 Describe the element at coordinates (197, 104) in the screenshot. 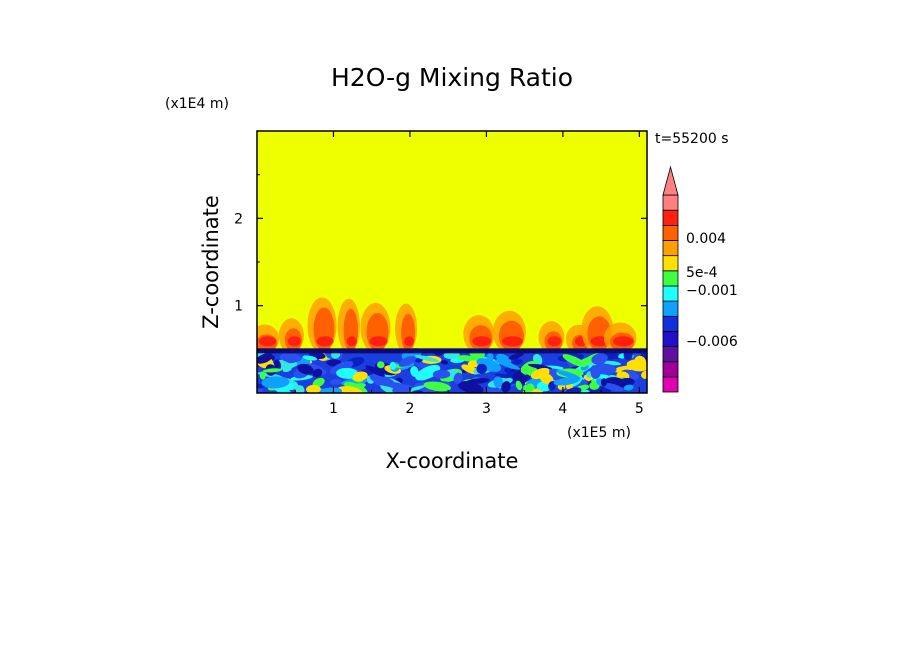

I see `y-unit-label: (x1E4 m)` at that location.